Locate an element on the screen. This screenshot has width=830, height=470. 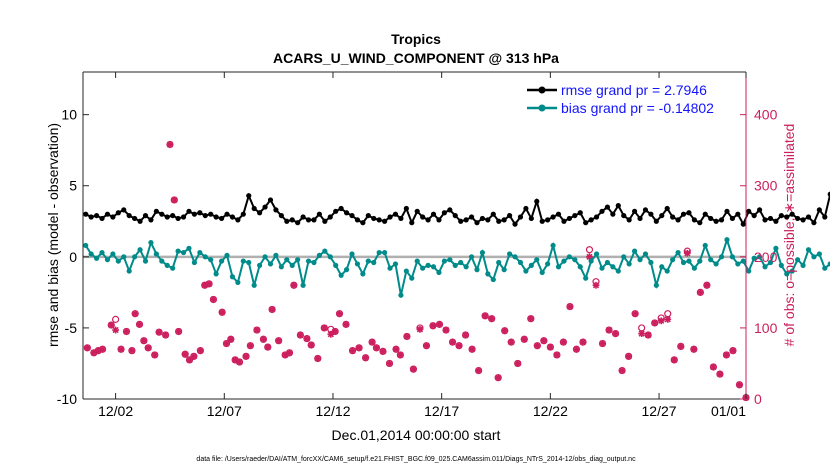
obs-possible-point is located at coordinates (116, 319).